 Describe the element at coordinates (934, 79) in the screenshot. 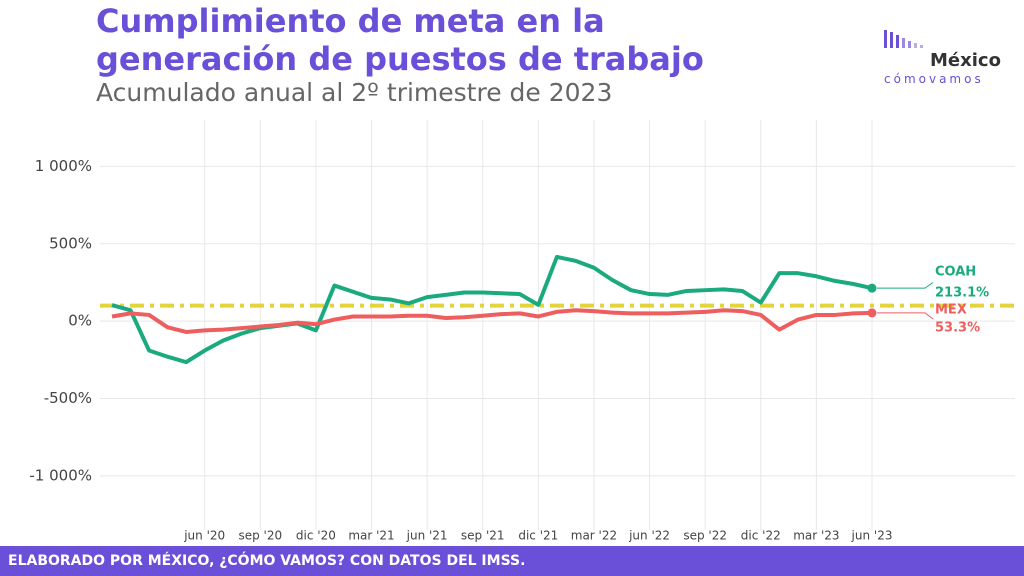

I see `logo-text: cómovamos` at that location.